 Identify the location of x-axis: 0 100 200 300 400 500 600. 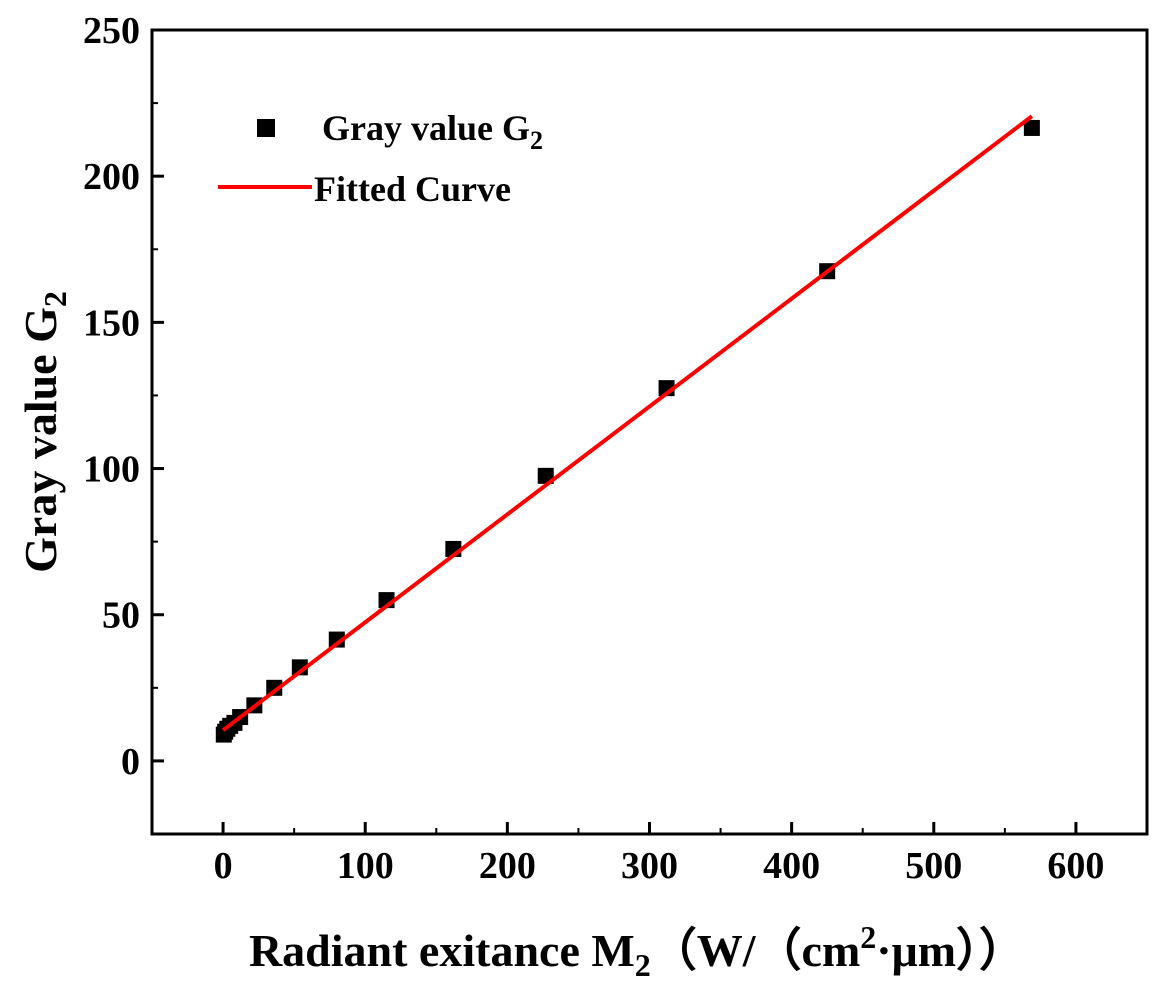
(659, 854).